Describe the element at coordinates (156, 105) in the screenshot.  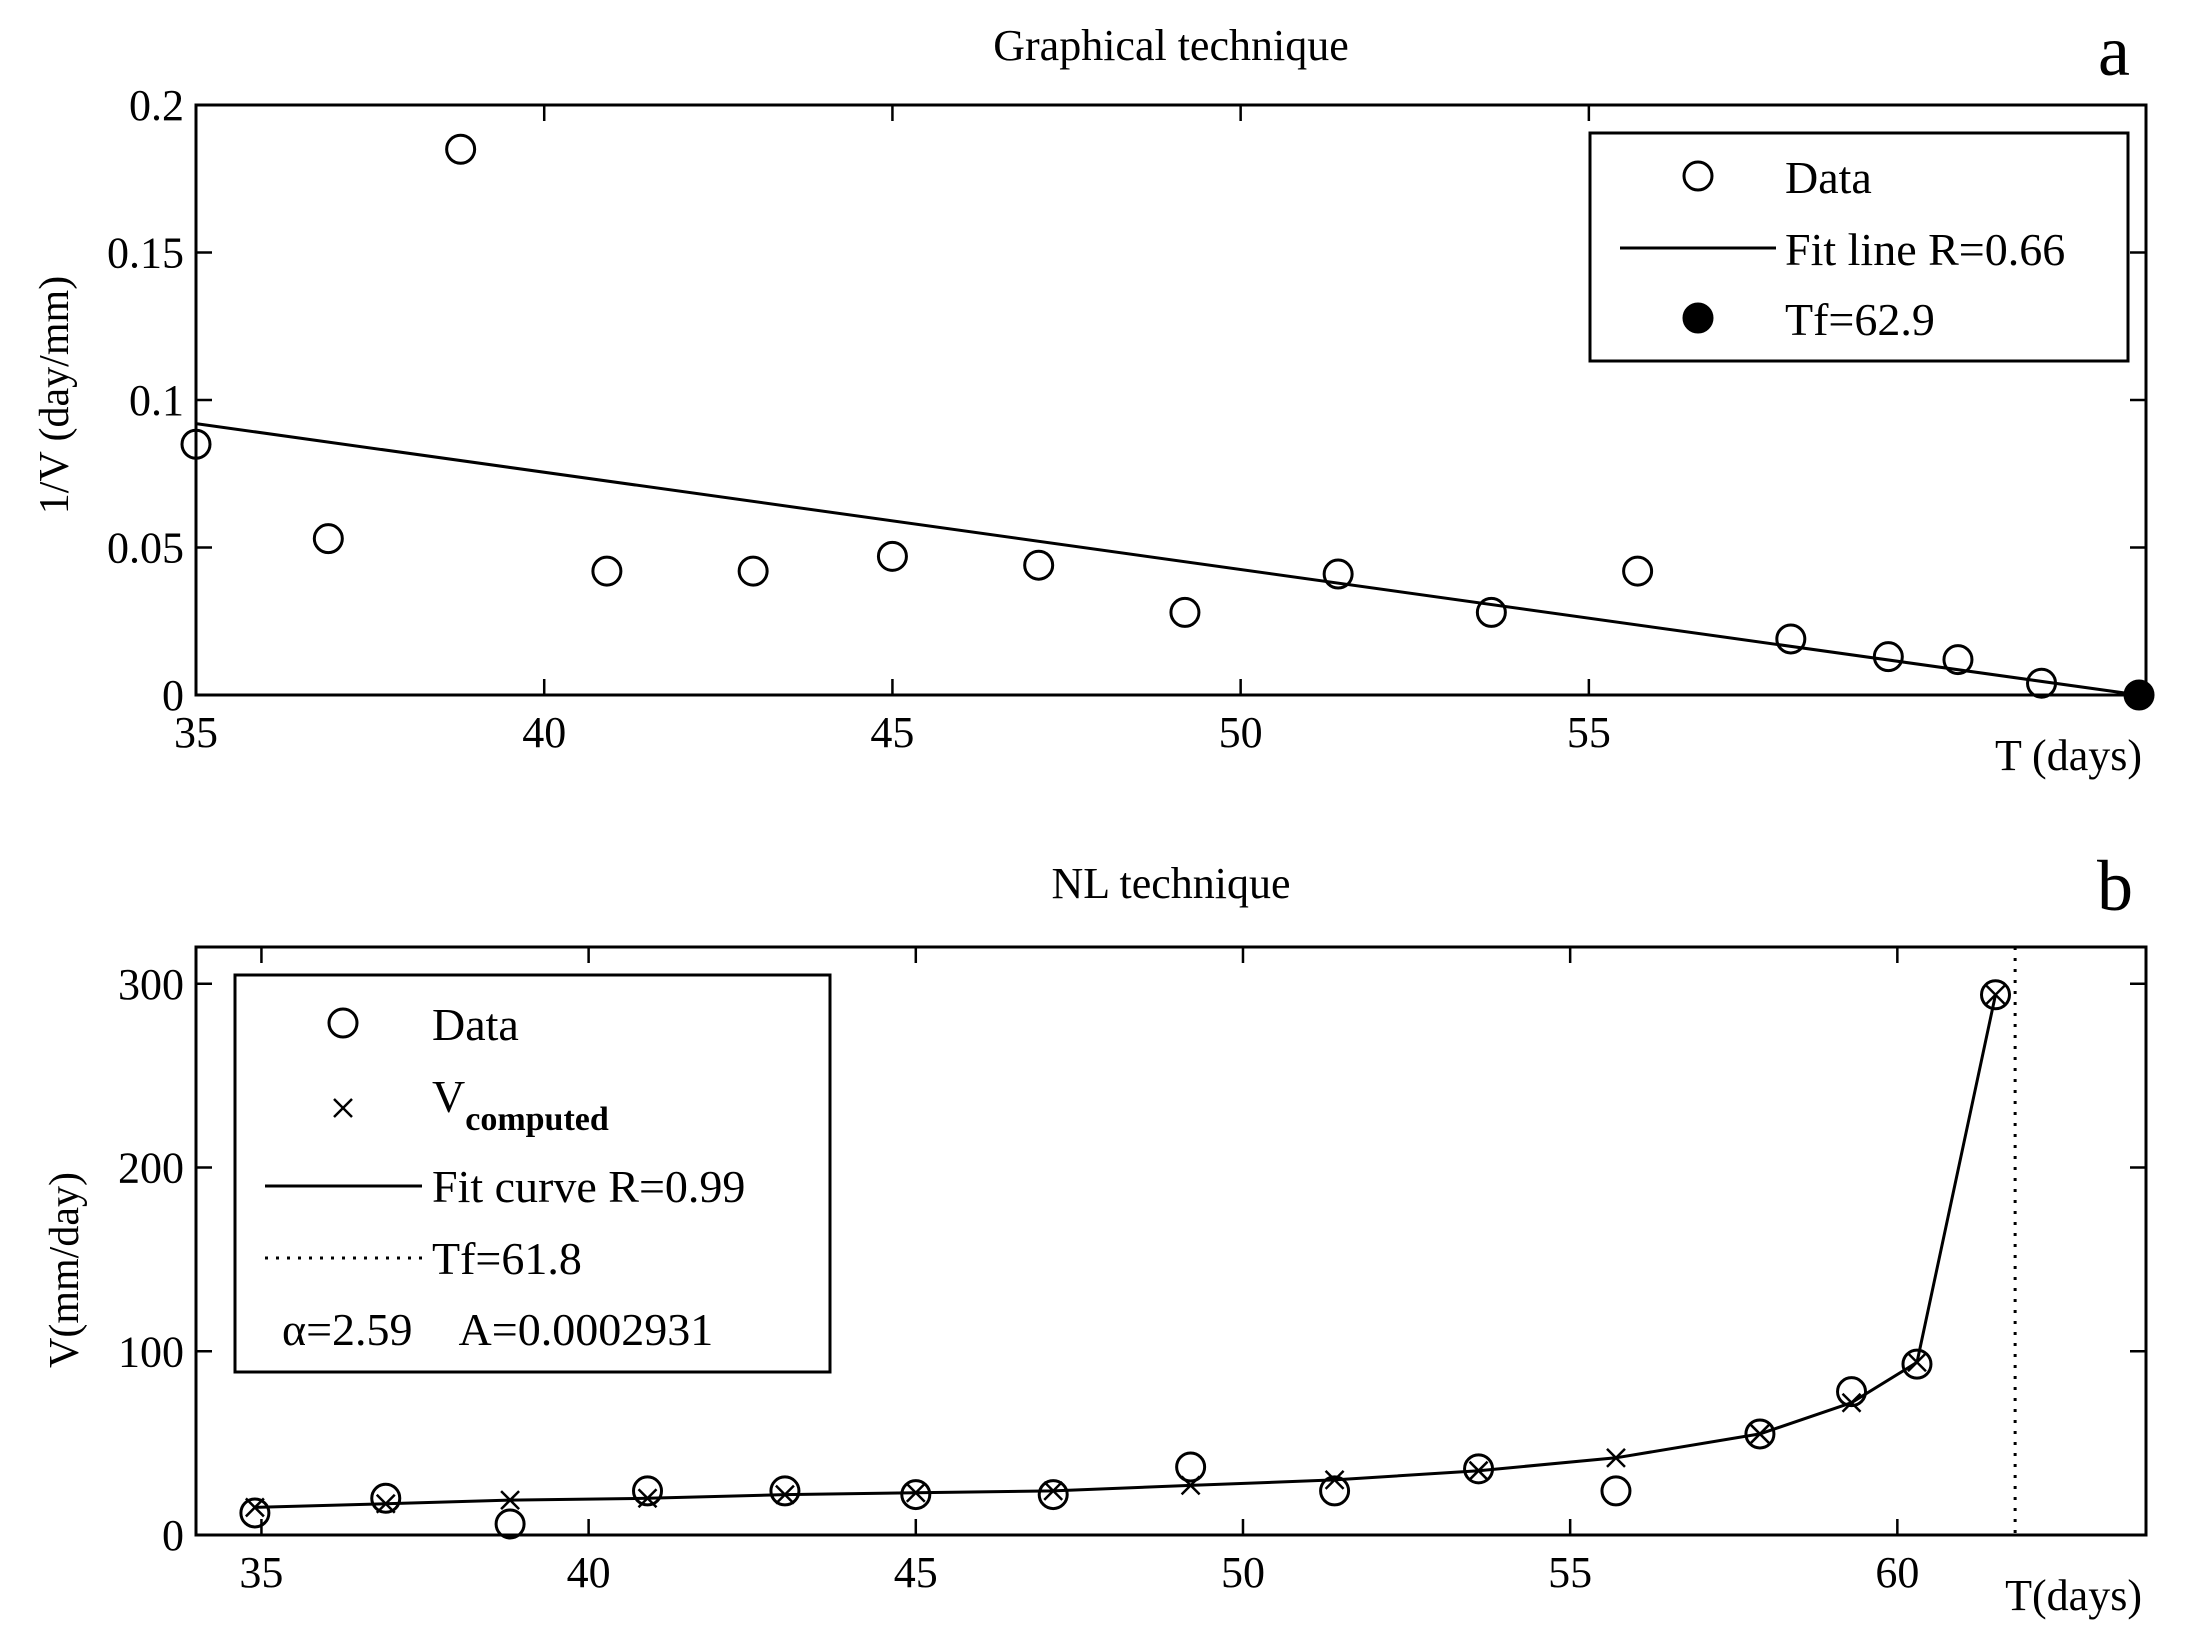
I see `panel-a-y-tick-label: 0.2` at that location.